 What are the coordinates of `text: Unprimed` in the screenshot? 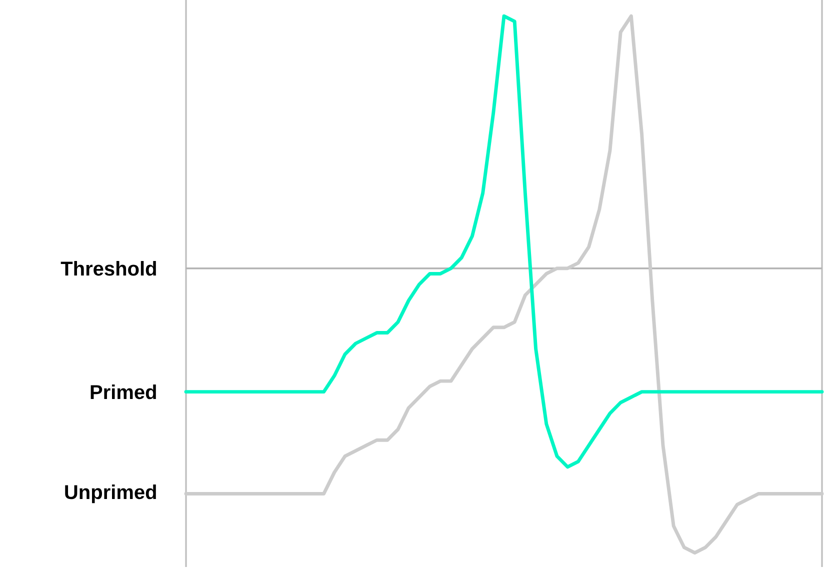 It's located at (110, 494).